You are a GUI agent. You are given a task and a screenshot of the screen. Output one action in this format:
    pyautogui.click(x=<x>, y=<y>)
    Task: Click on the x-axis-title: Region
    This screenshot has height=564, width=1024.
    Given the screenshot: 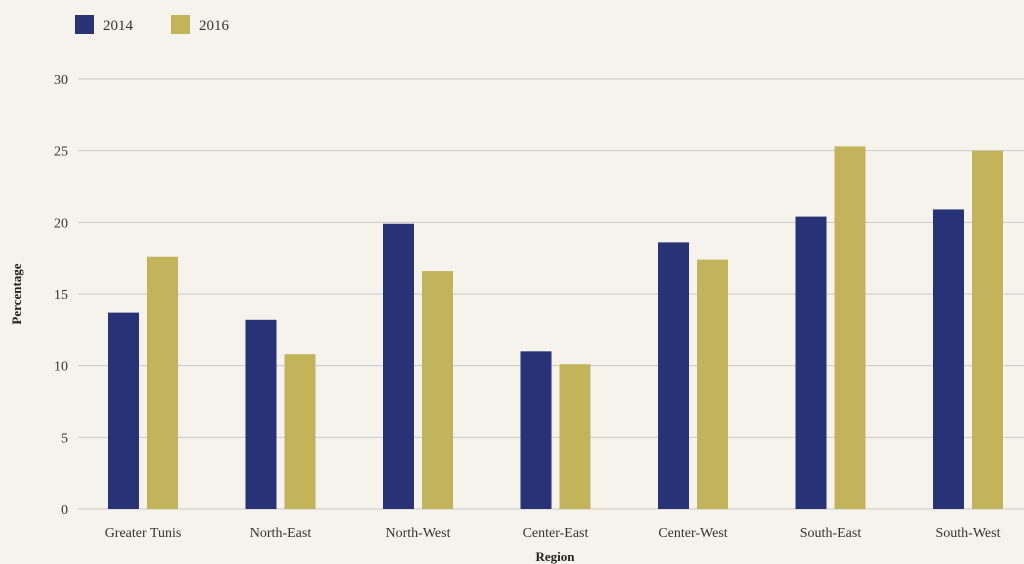 What is the action you would take?
    pyautogui.click(x=556, y=556)
    